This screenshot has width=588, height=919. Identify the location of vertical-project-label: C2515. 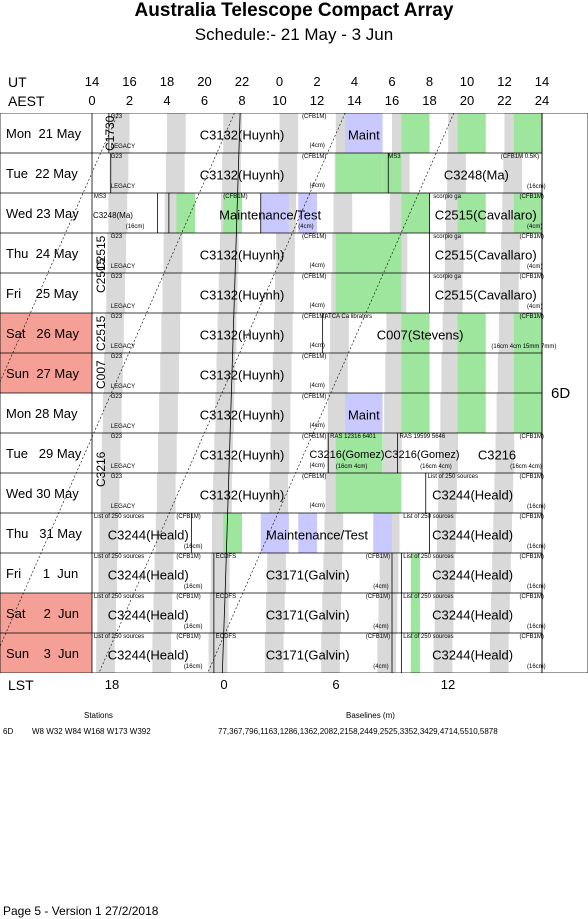
(100, 275).